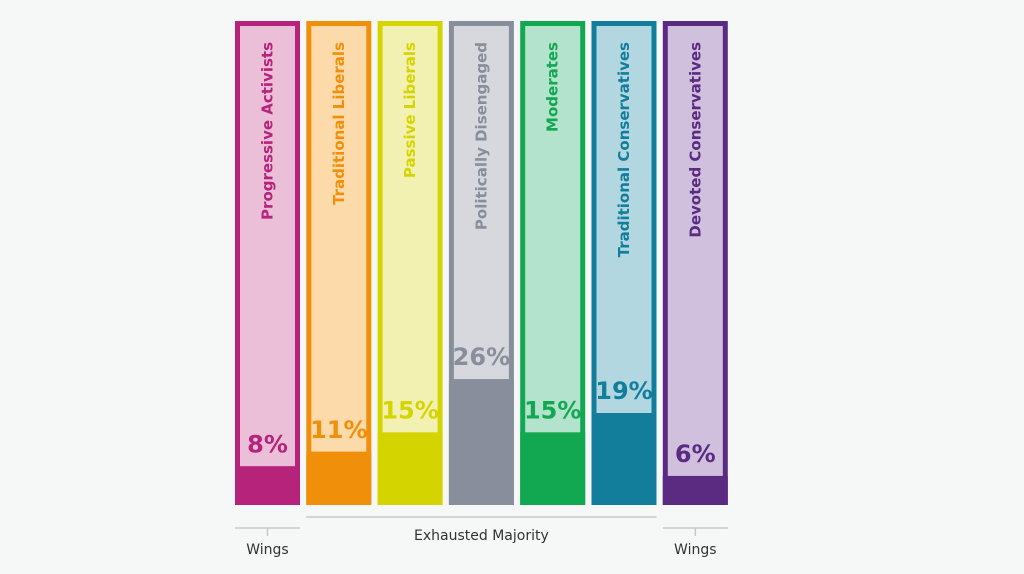 The width and height of the screenshot is (1024, 574). What do you see at coordinates (624, 149) in the screenshot?
I see `category-label: Traditional Conservatives` at bounding box center [624, 149].